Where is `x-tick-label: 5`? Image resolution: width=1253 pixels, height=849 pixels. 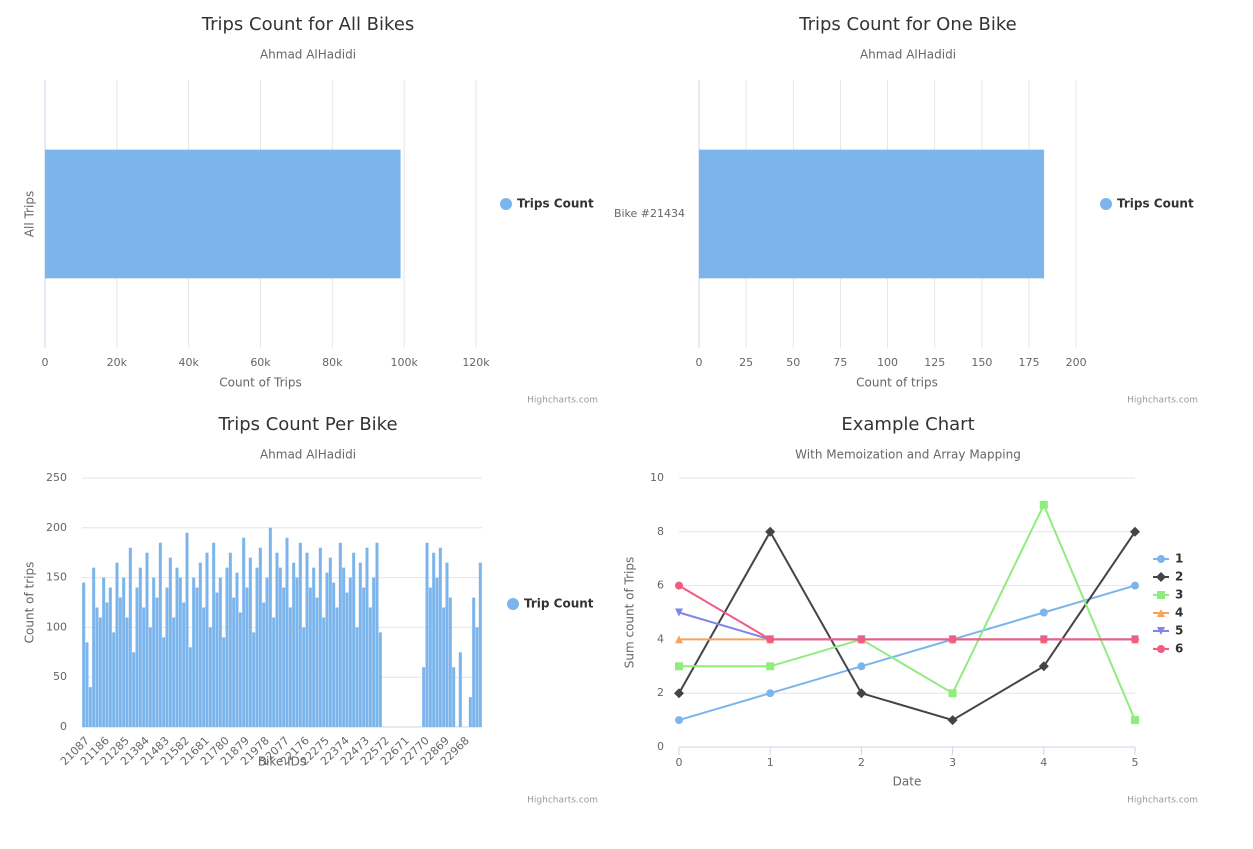 x-tick-label: 5 is located at coordinates (1135, 762).